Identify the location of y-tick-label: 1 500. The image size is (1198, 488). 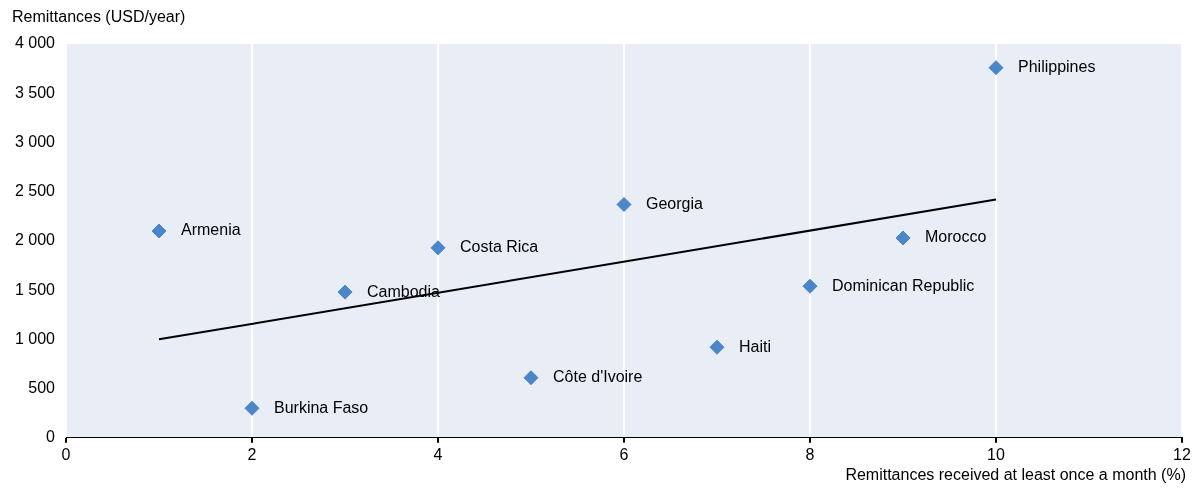
(35, 289).